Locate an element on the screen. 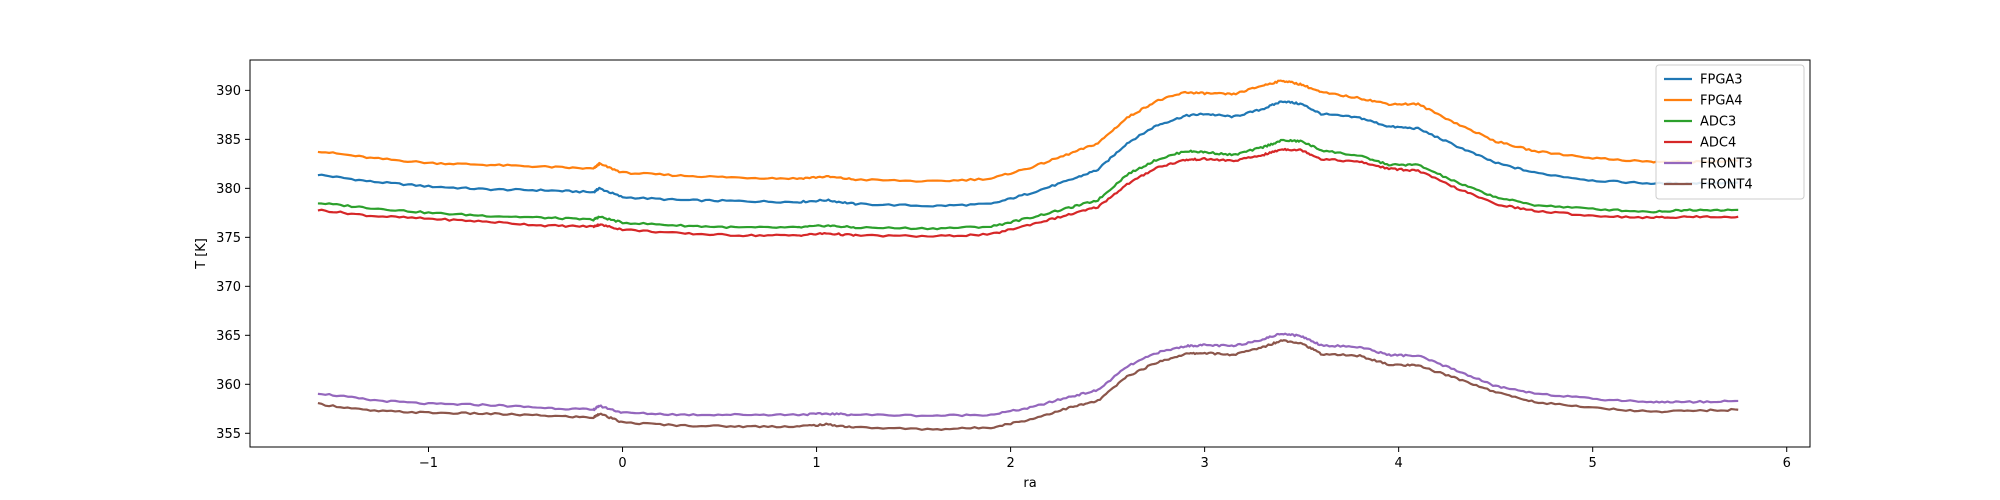 Image resolution: width=2000 pixels, height=500 pixels. x-tick-label: 6 is located at coordinates (1787, 463).